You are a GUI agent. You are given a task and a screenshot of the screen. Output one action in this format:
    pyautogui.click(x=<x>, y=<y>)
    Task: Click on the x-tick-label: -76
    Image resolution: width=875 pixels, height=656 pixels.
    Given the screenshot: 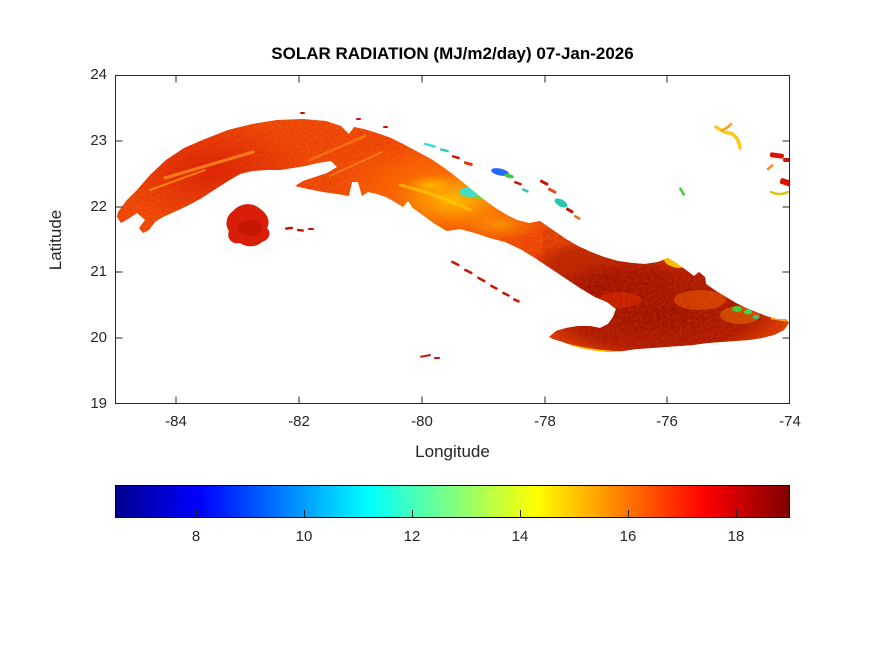 What is the action you would take?
    pyautogui.click(x=667, y=421)
    